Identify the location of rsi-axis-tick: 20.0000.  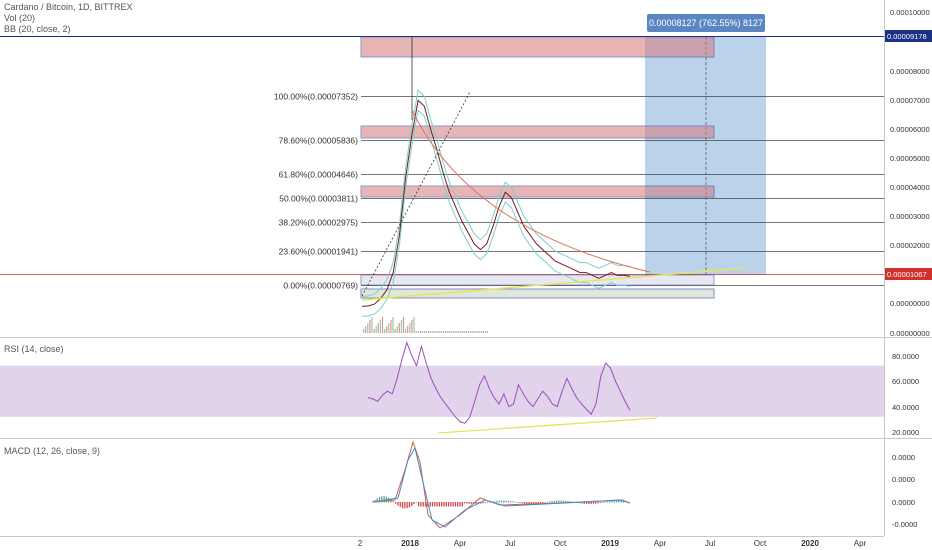
(905, 432).